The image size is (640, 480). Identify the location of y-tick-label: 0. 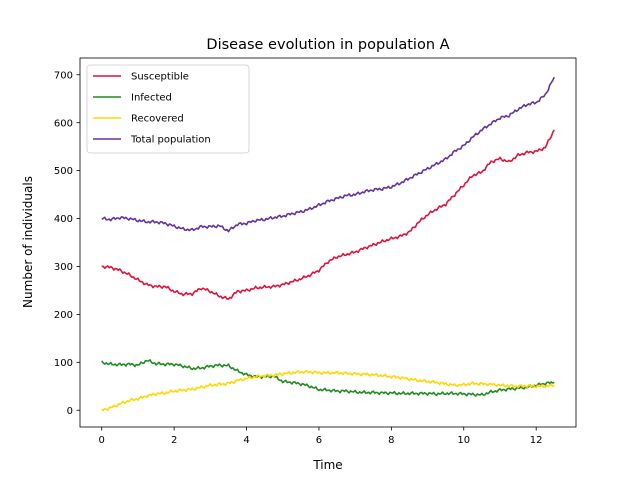
(70, 411).